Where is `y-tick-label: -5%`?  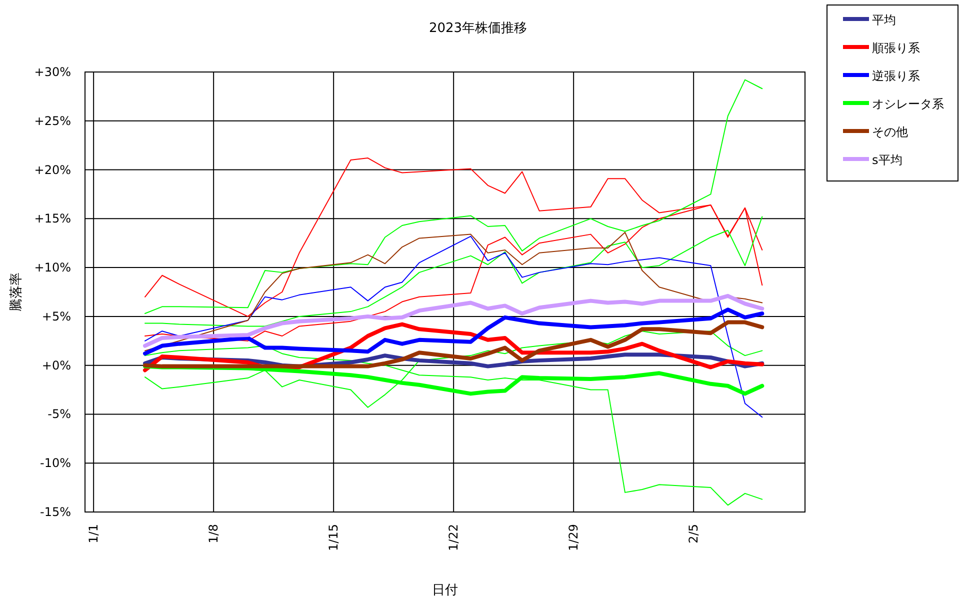
y-tick-label: -5% is located at coordinates (59, 414).